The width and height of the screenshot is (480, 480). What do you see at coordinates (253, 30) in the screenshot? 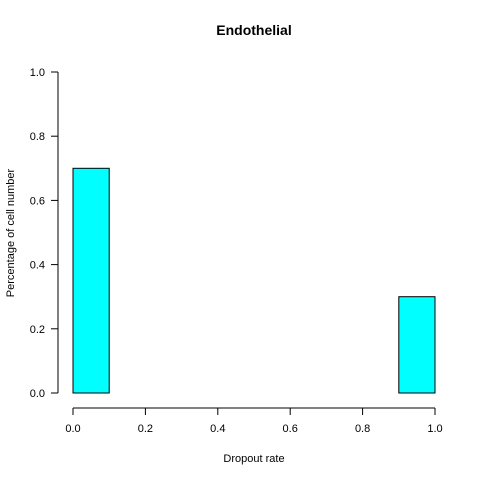
I see `chart-title: Endothelial` at bounding box center [253, 30].